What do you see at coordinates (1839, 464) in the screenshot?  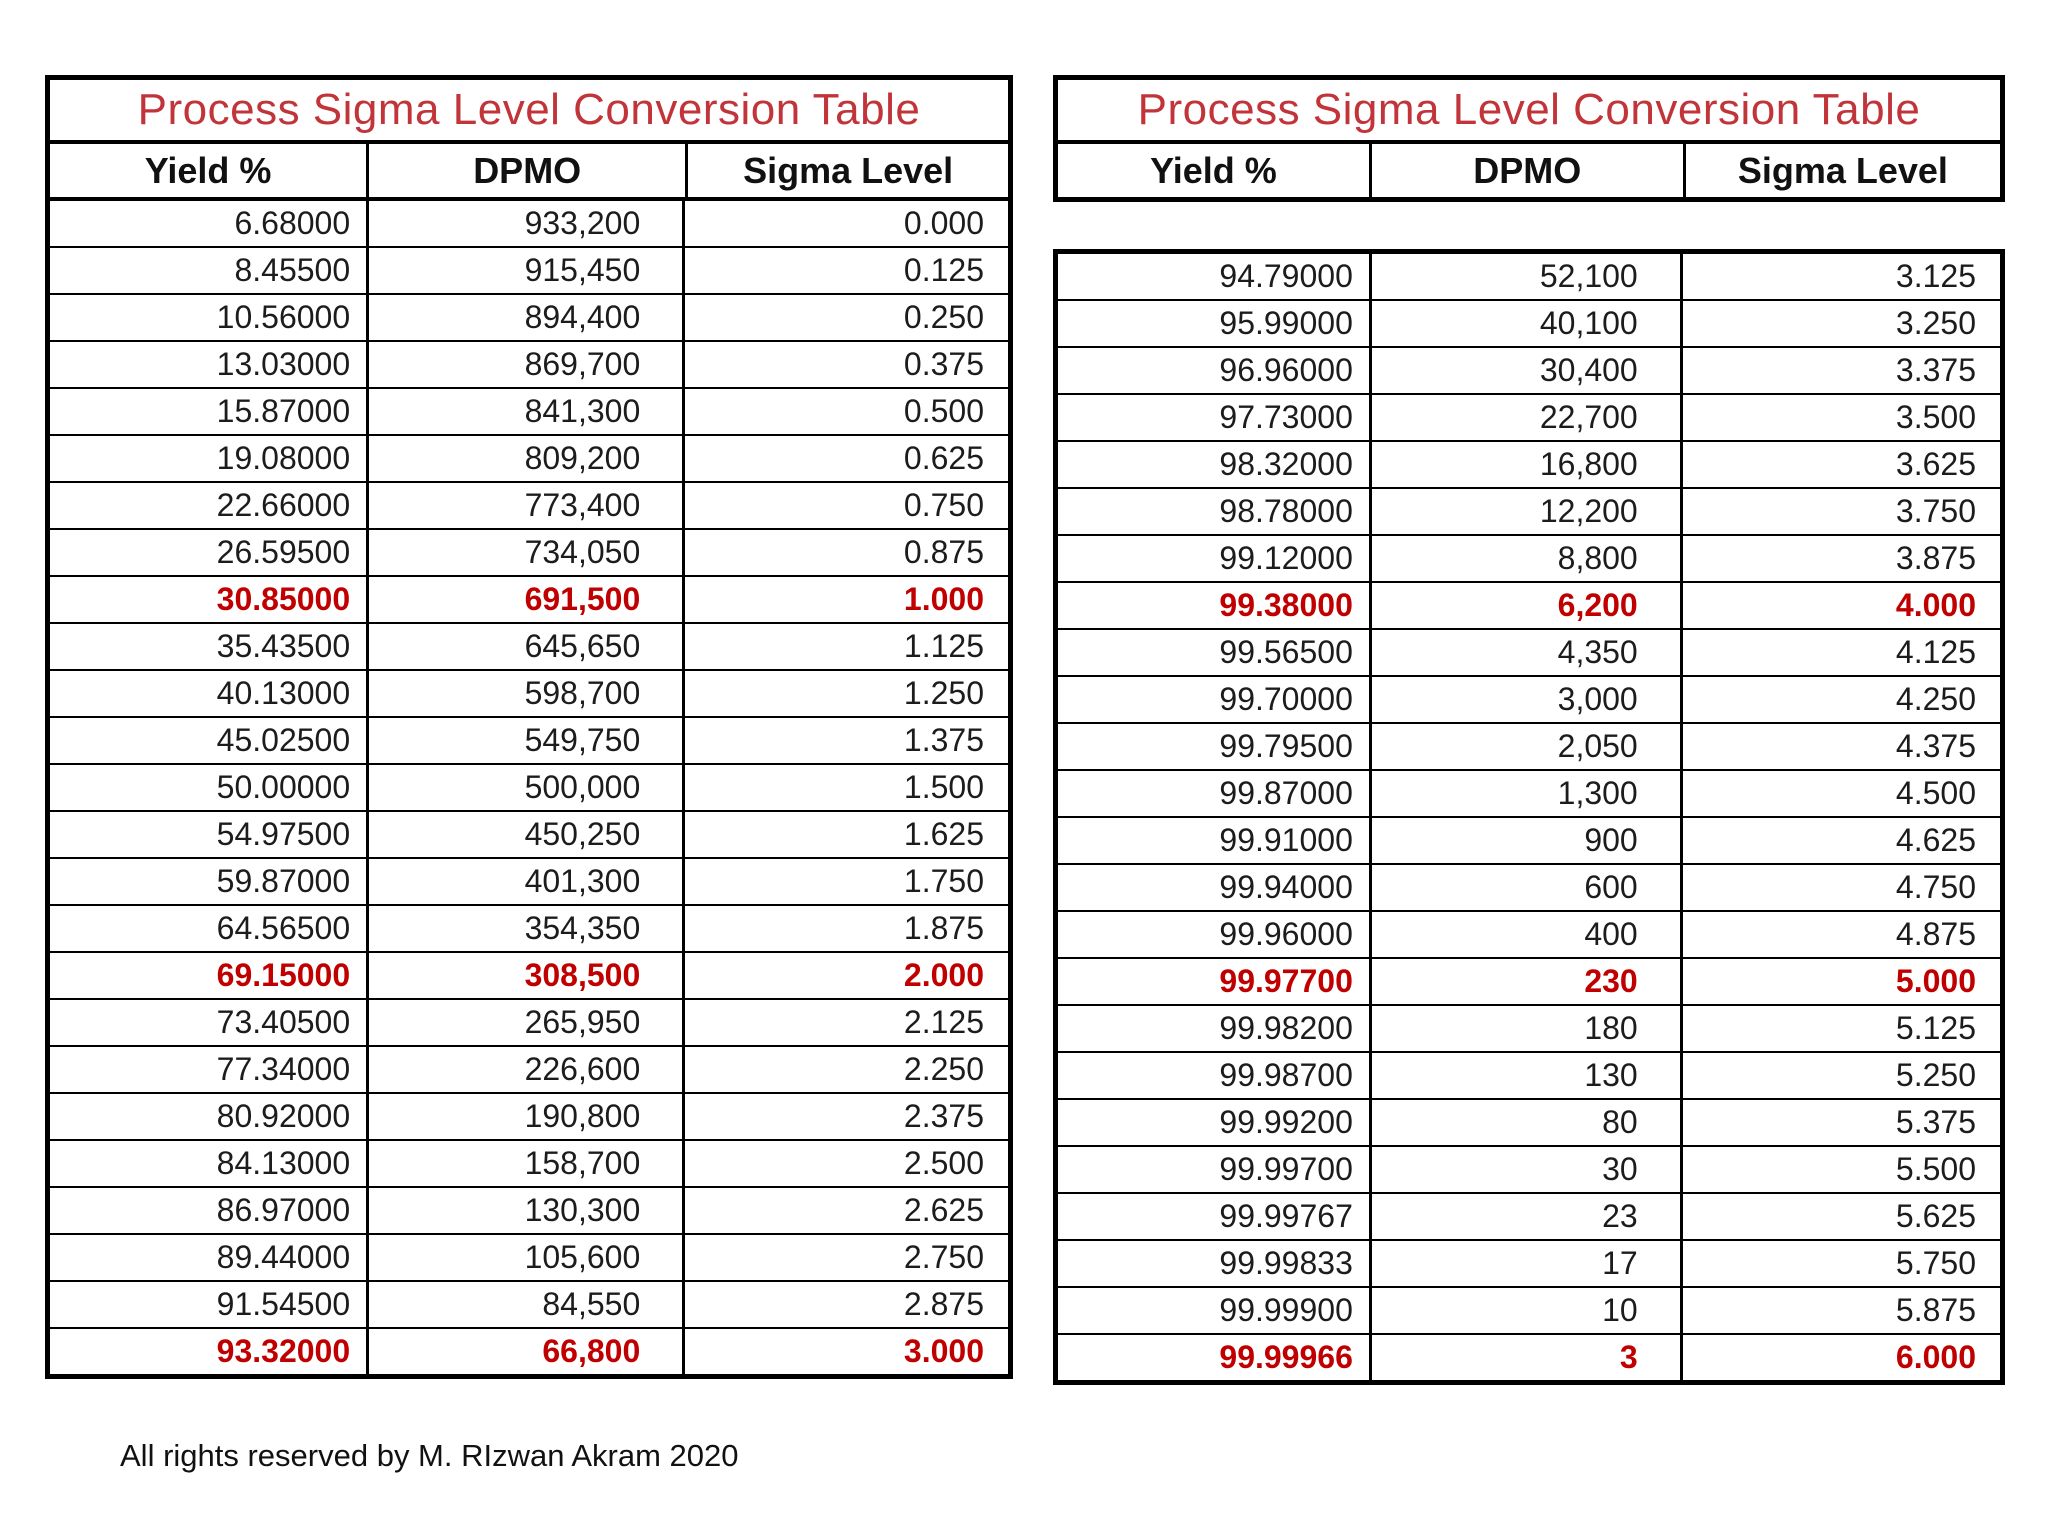 I see `sigma-level-cell: 3.625` at bounding box center [1839, 464].